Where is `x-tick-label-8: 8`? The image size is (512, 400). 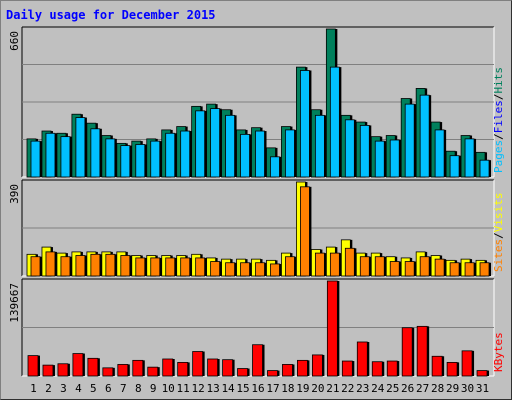 x-tick-label-8: 8 is located at coordinates (138, 388).